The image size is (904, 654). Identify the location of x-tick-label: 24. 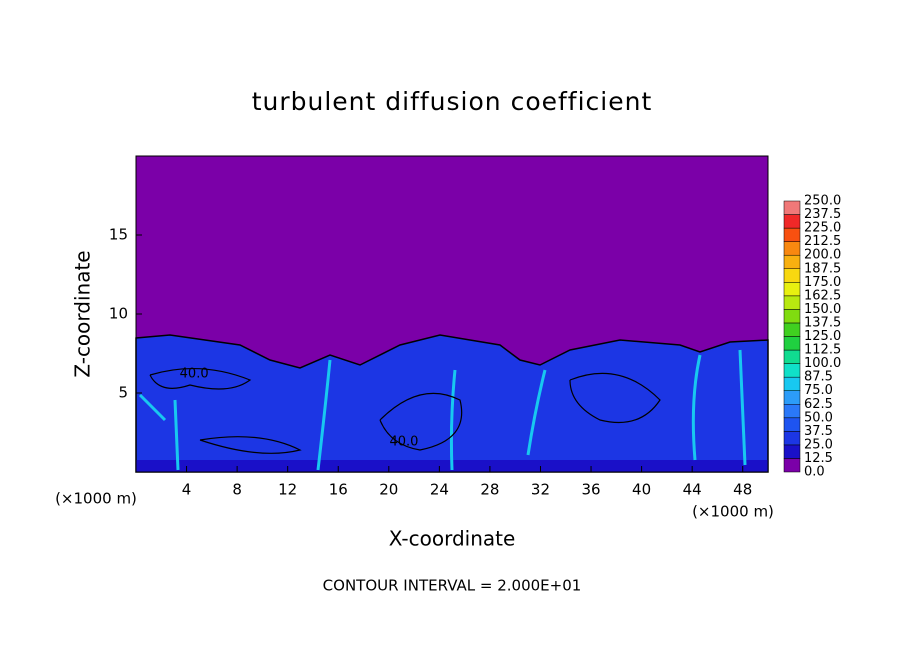
(439, 490).